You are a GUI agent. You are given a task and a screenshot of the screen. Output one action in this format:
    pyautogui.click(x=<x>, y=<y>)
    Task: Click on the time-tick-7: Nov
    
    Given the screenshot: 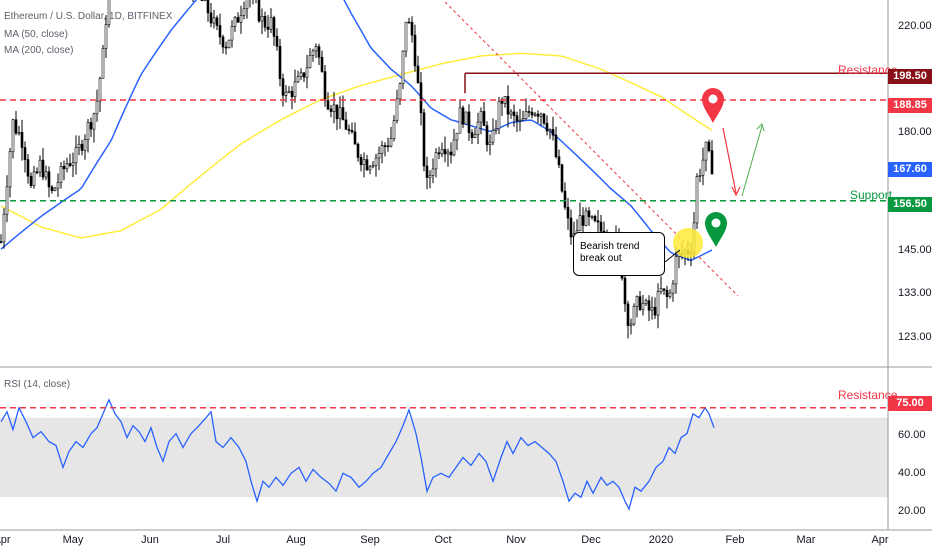 What is the action you would take?
    pyautogui.click(x=516, y=540)
    